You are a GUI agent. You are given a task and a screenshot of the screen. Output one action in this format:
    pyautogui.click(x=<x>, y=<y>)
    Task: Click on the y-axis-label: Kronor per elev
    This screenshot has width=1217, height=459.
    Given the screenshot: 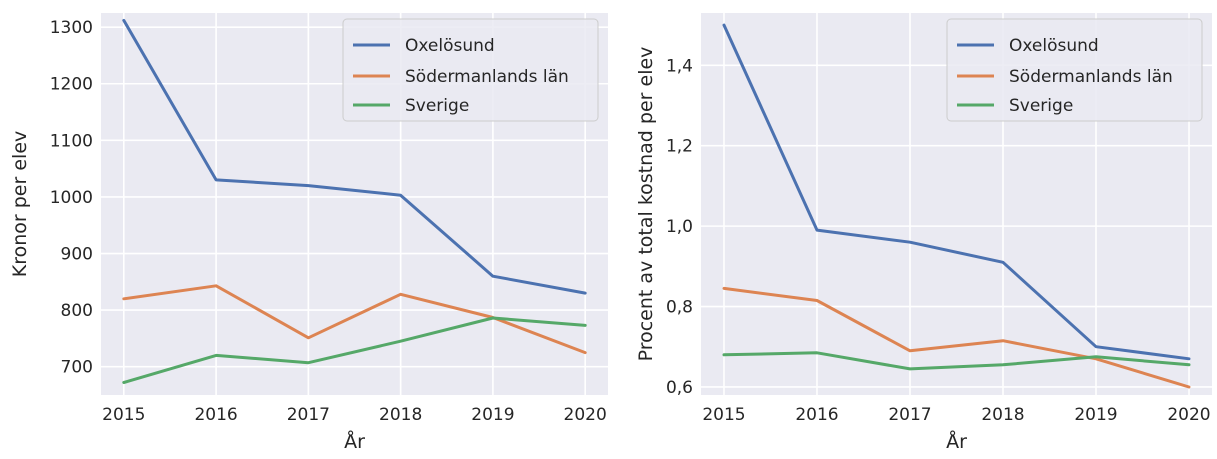 What is the action you would take?
    pyautogui.click(x=20, y=204)
    